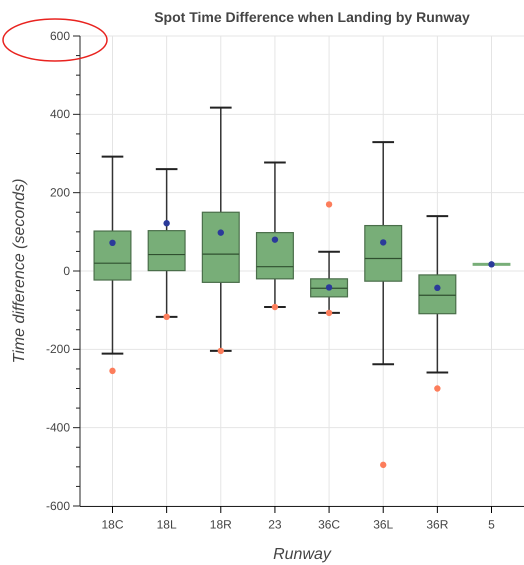 The height and width of the screenshot is (565, 524). I want to click on x-tick-label: 36L, so click(383, 525).